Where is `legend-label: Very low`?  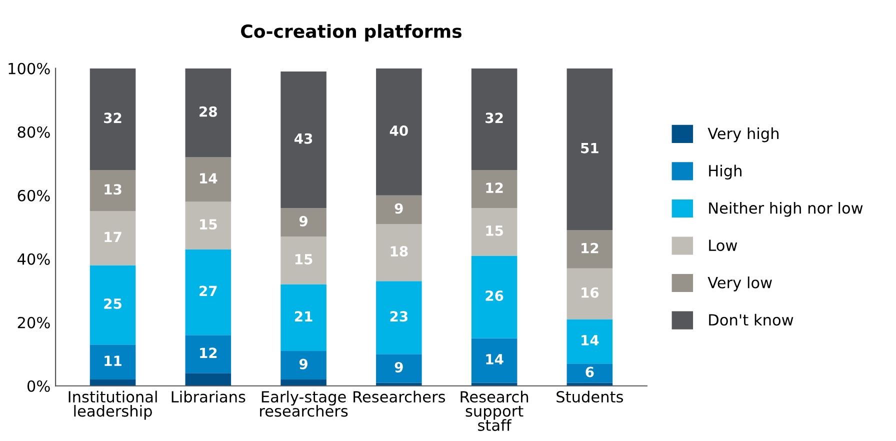
legend-label: Very low is located at coordinates (740, 284).